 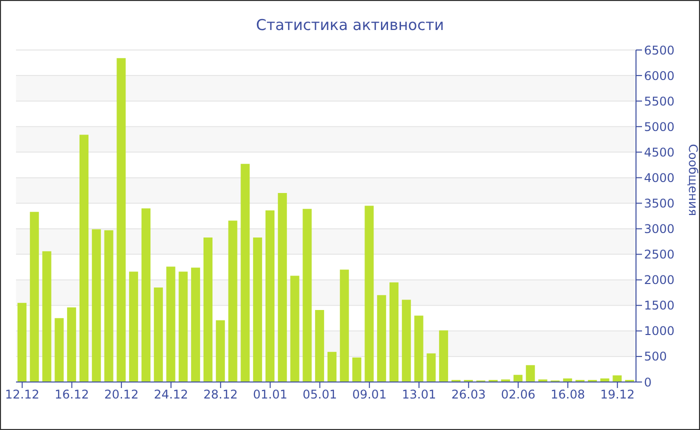 What do you see at coordinates (659, 203) in the screenshot?
I see `y-tick-label: 3500` at bounding box center [659, 203].